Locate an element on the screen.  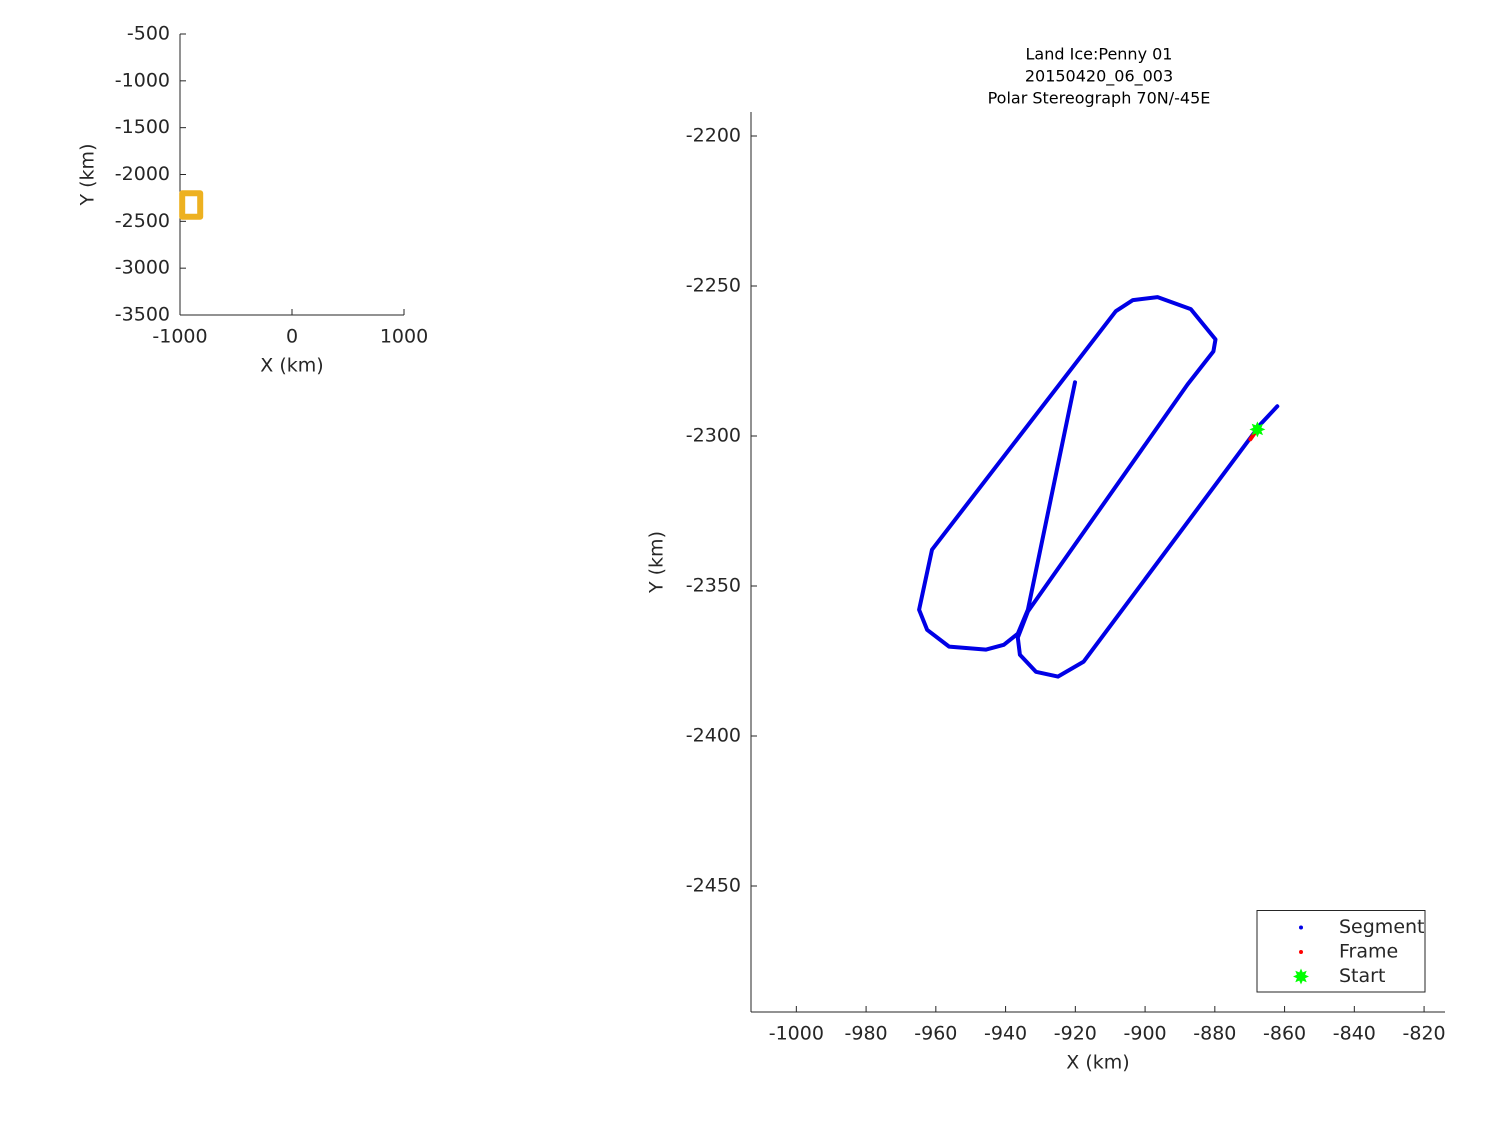
y-tick-label: -2350 is located at coordinates (713, 586).